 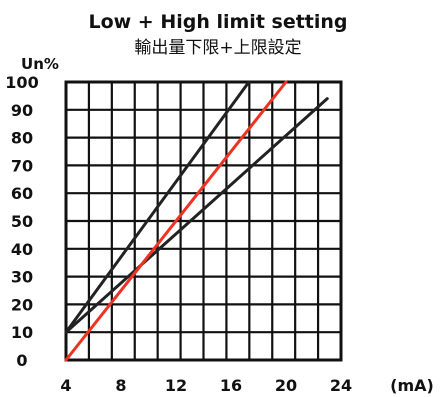 I want to click on x-tick-label: 24, so click(x=341, y=385).